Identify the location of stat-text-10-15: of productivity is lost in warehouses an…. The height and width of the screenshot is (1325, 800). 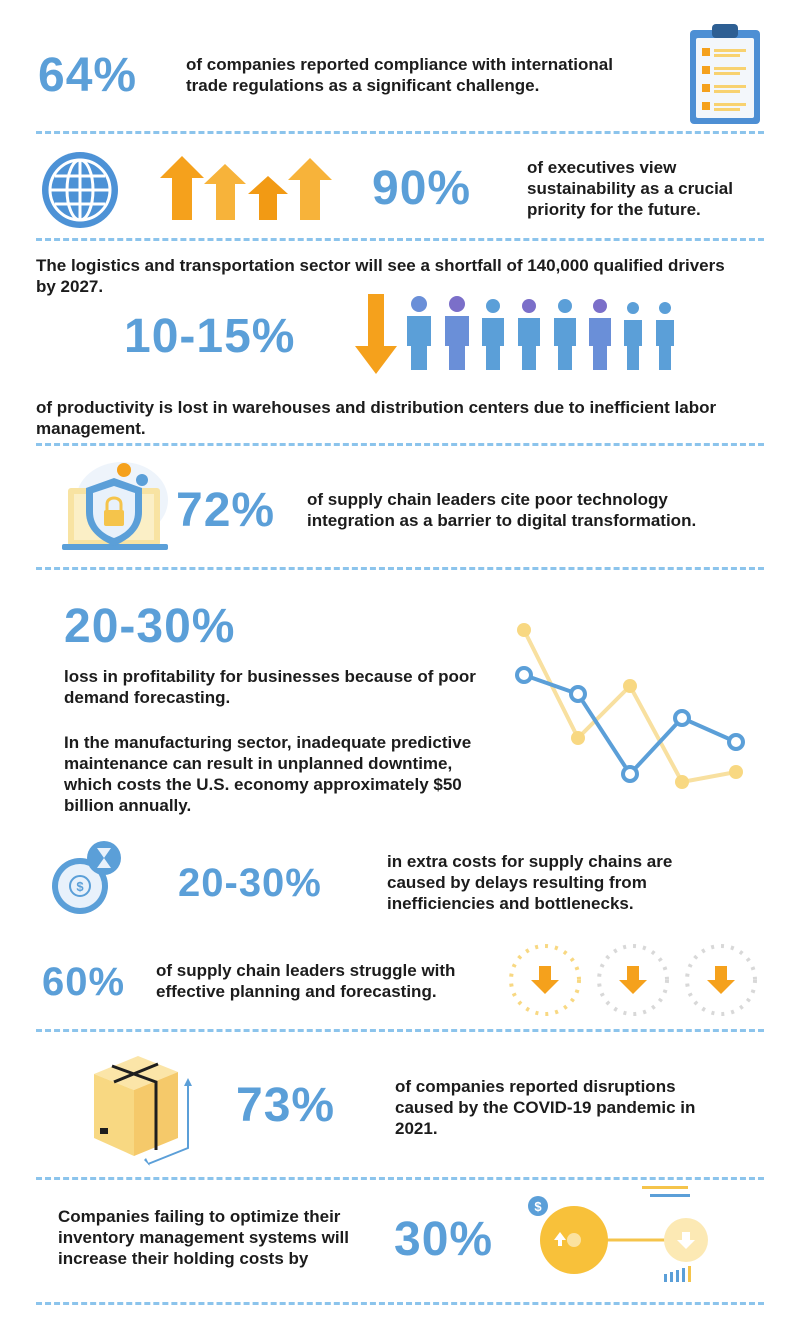
(376, 418).